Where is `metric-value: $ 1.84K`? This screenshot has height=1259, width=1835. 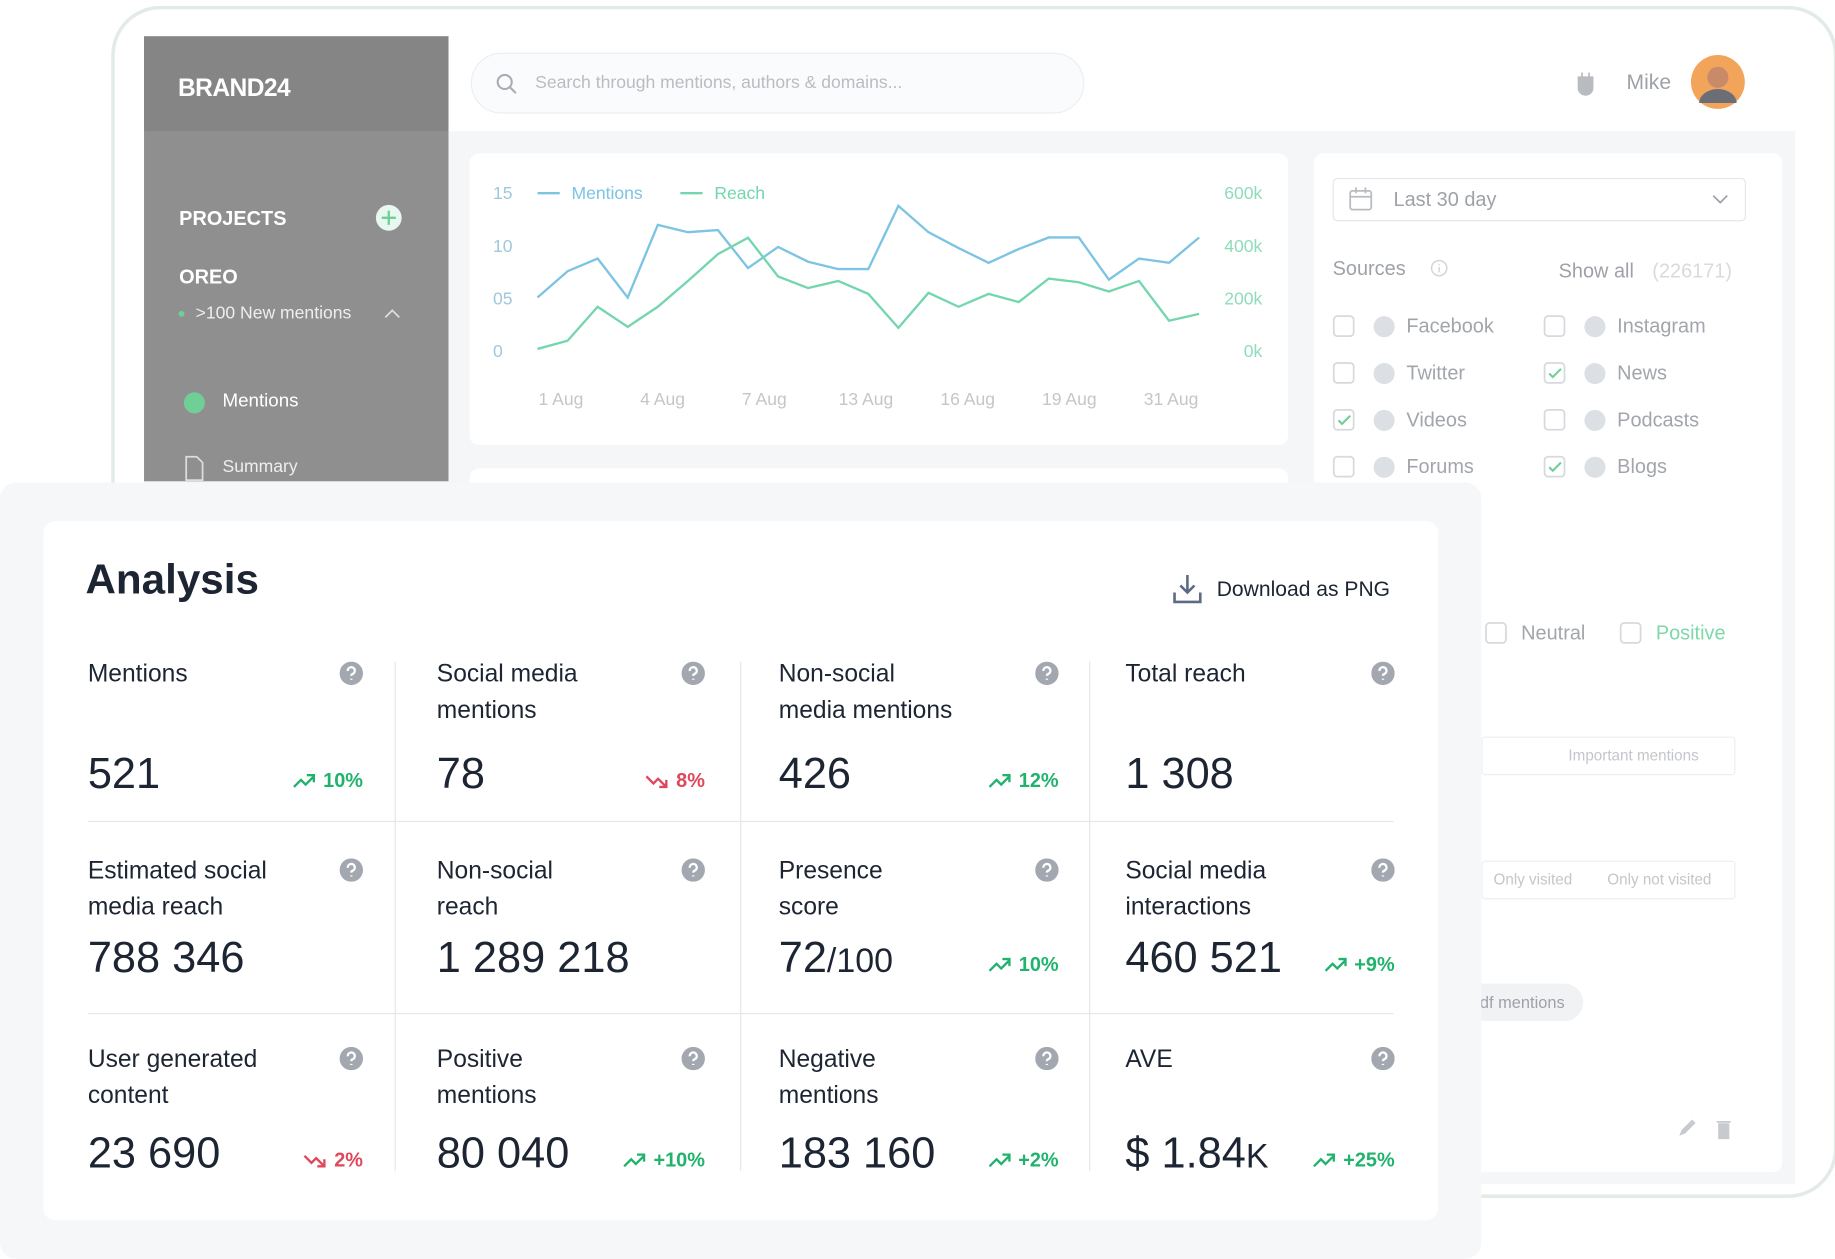
metric-value: $ 1.84K is located at coordinates (1196, 1153).